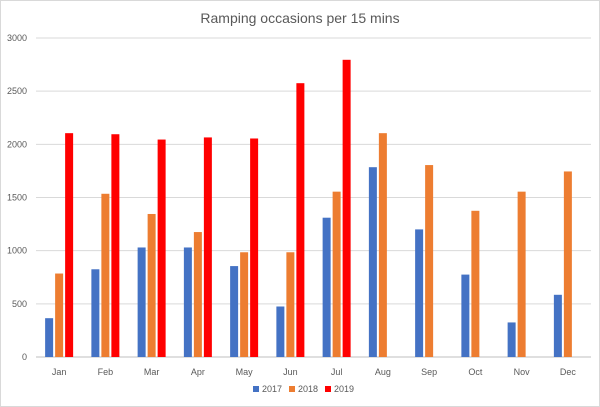 The width and height of the screenshot is (600, 407). Describe the element at coordinates (234, 311) in the screenshot. I see `bar-2017-May` at that location.